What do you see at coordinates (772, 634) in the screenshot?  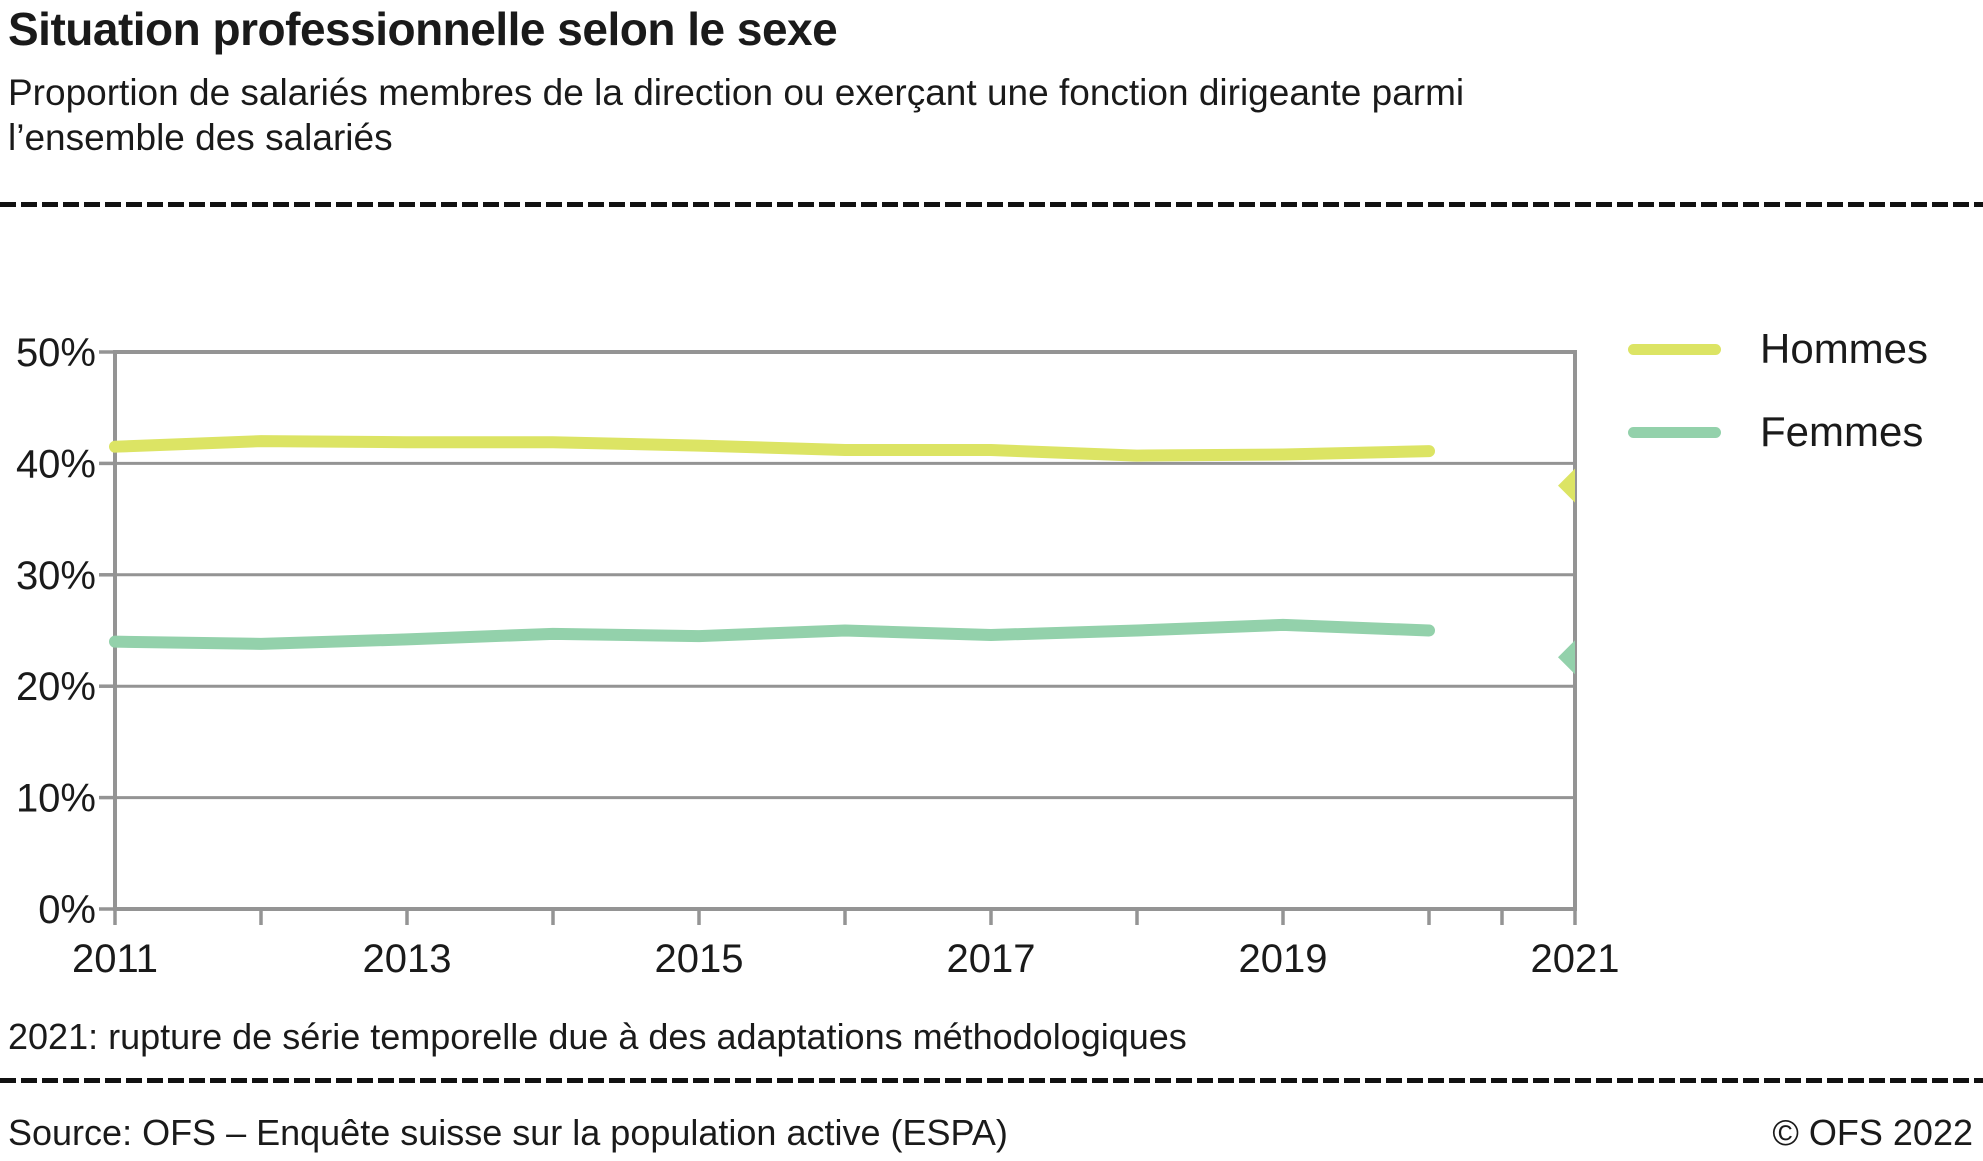 I see `series-line-femmes` at bounding box center [772, 634].